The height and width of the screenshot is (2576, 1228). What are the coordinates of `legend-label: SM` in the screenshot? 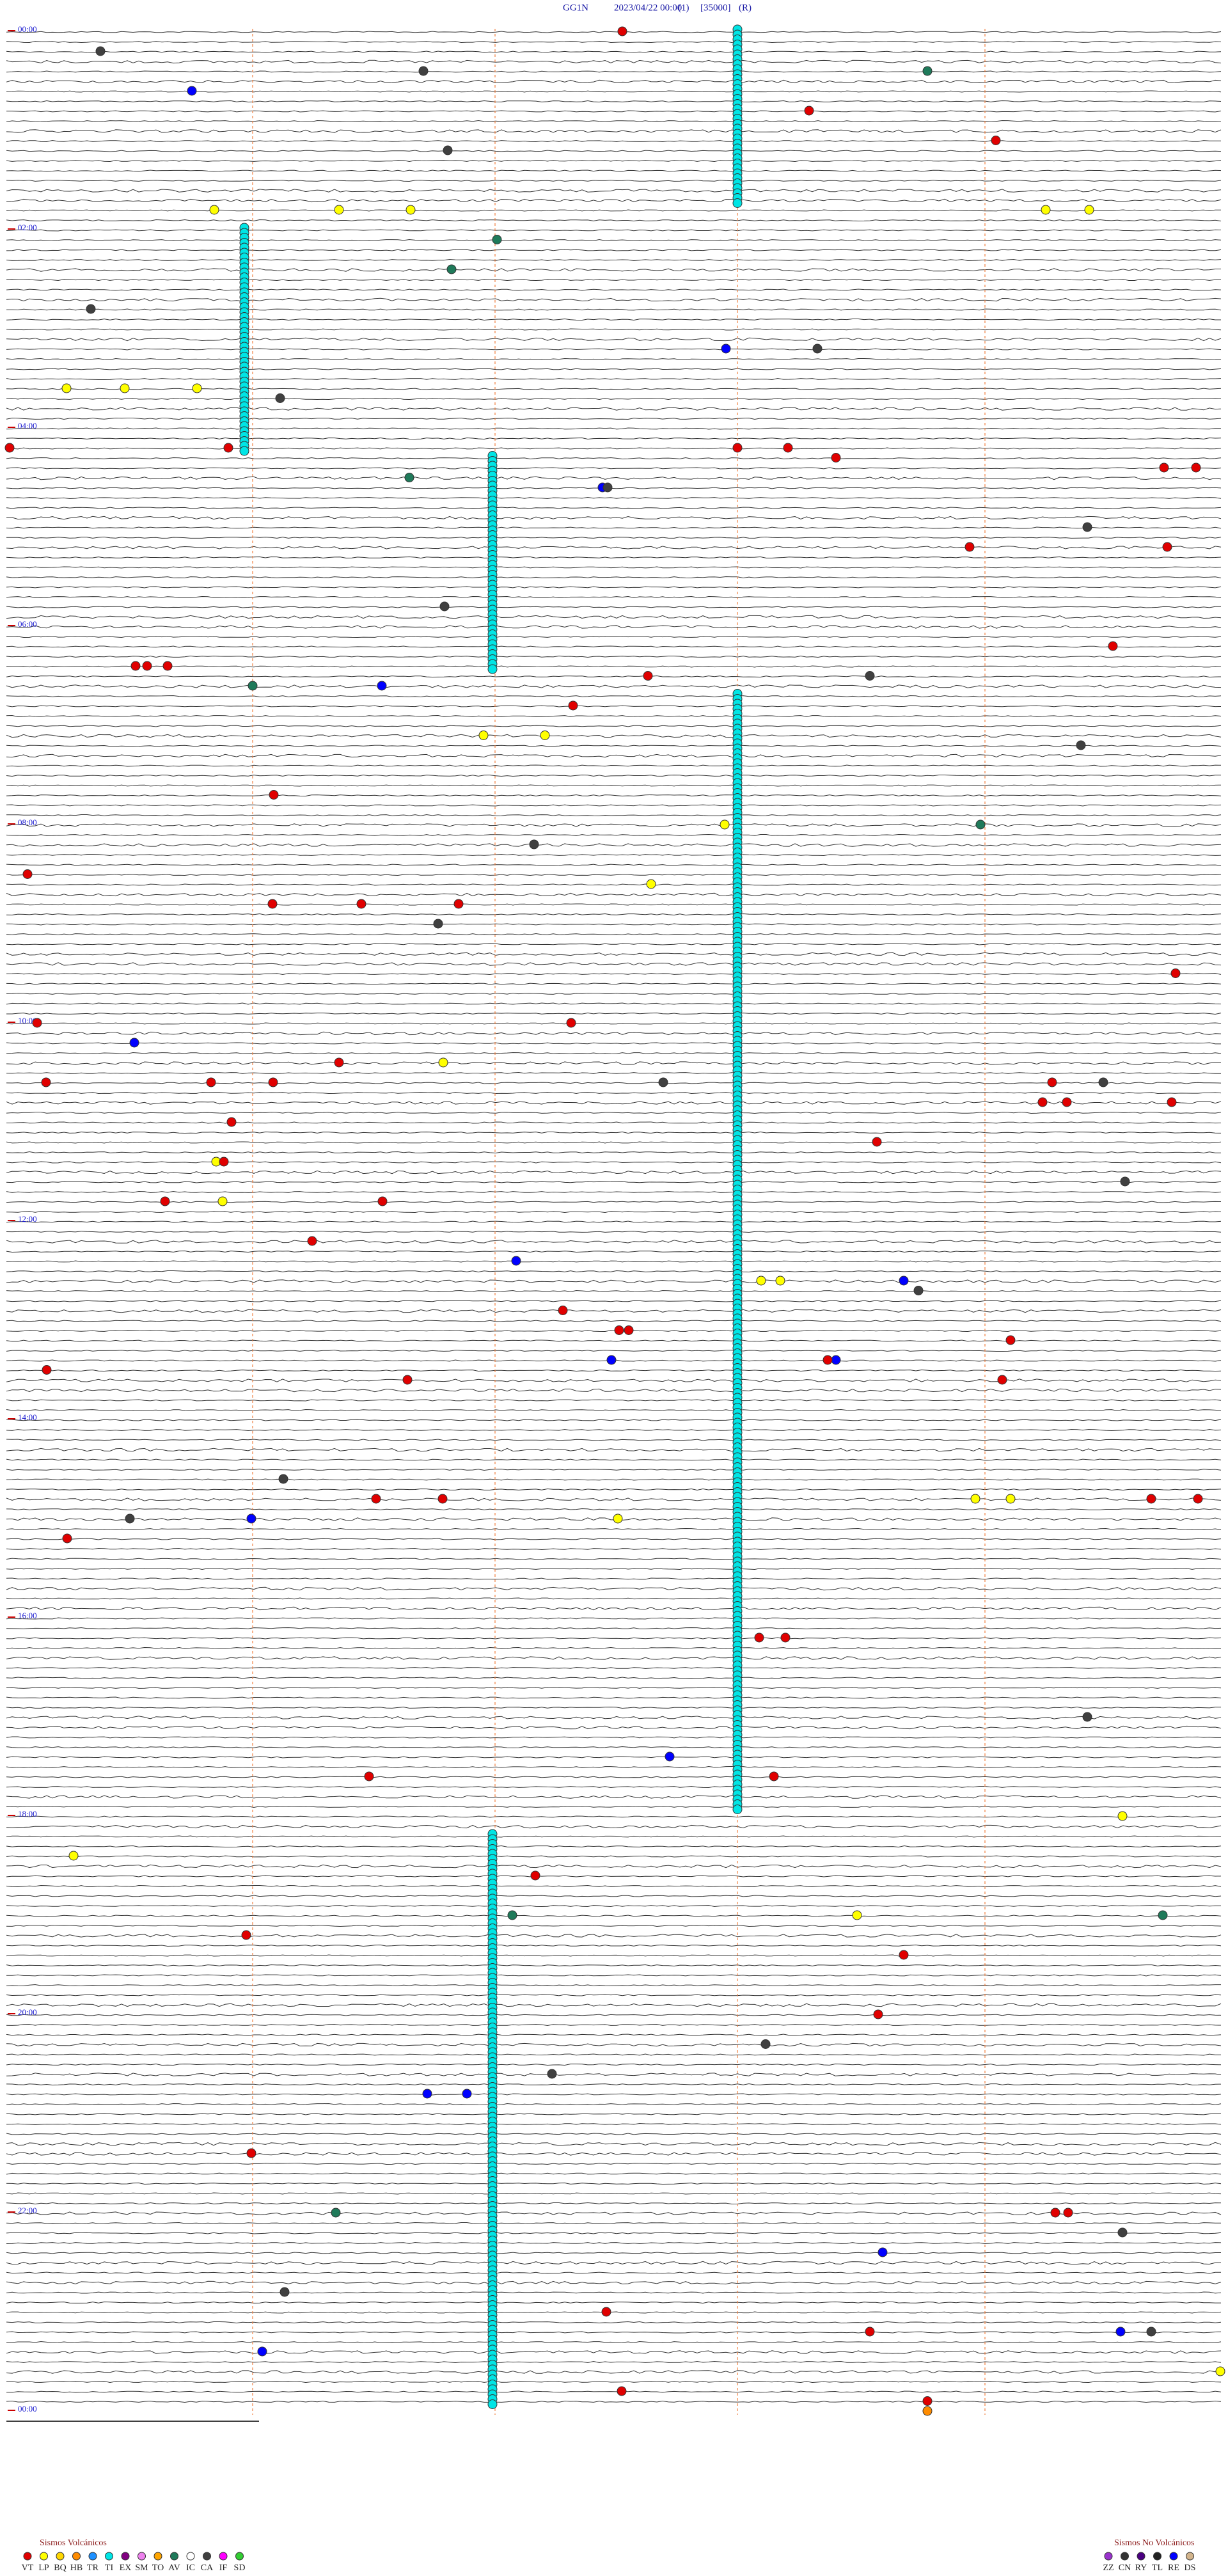 It's located at (141, 2568).